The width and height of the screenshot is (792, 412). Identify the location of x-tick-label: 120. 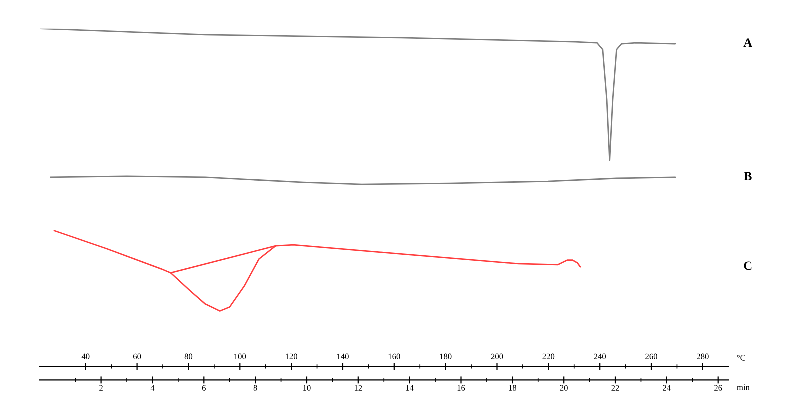
(292, 357).